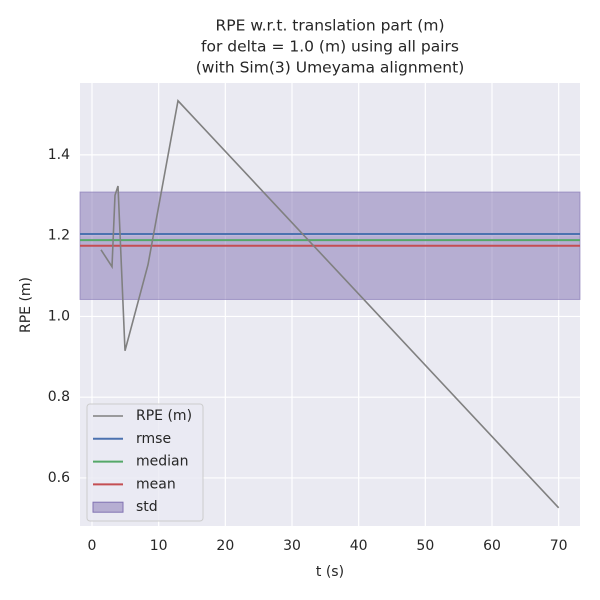  Describe the element at coordinates (26, 305) in the screenshot. I see `y-axis-label: RPE (m)` at that location.